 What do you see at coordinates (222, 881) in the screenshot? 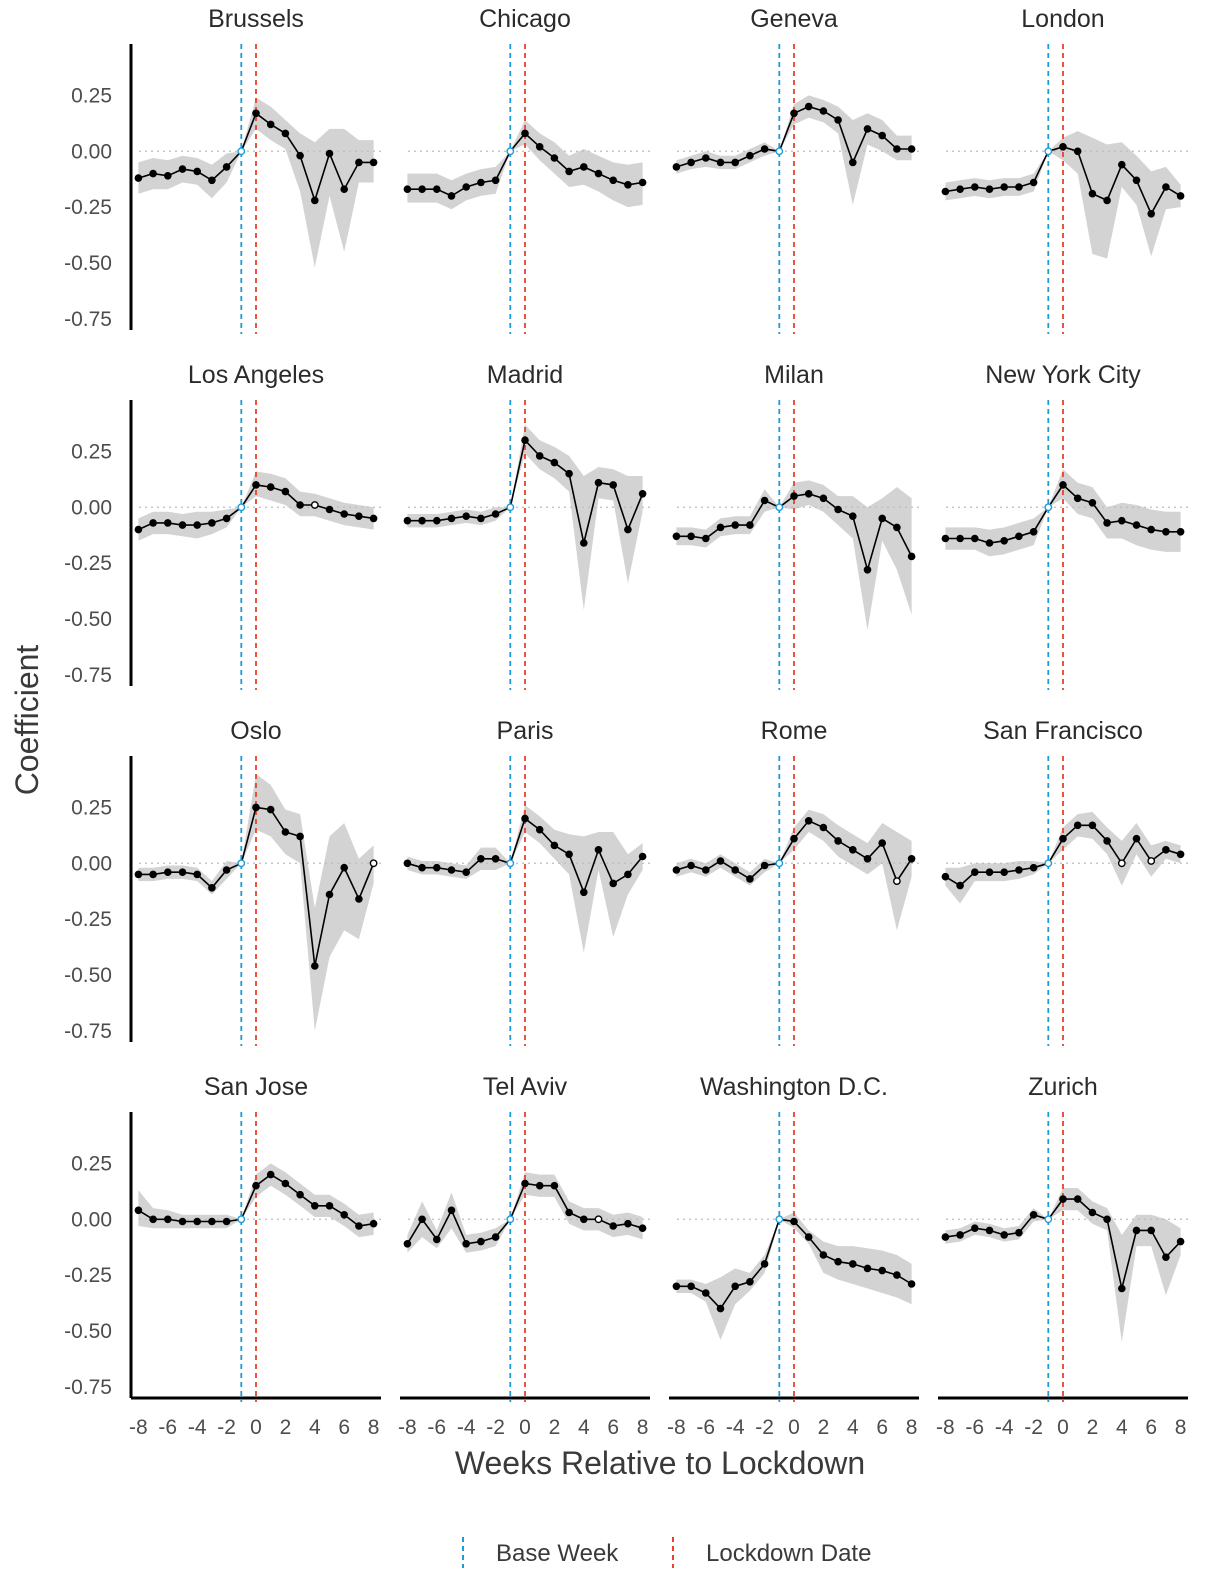
I see `panel-oslo: Oslo -0.75 -0.50 -0.25 0.00 0.25` at bounding box center [222, 881].